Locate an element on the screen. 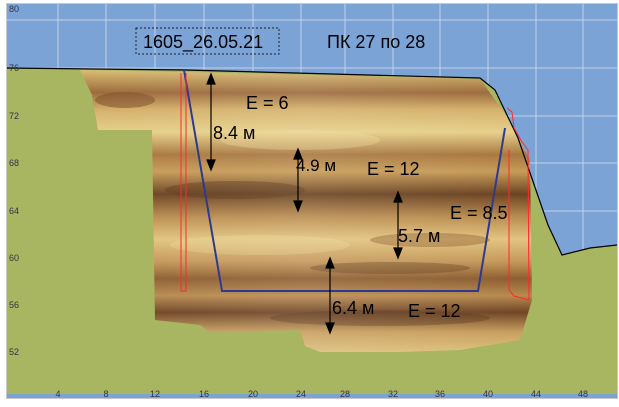  layer-2-thickness: 4.9 м is located at coordinates (316, 165).